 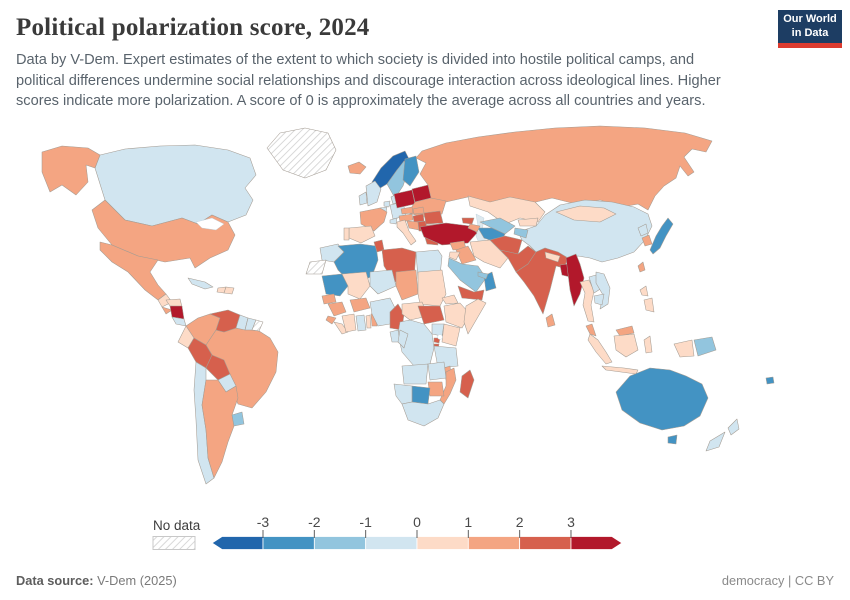 What do you see at coordinates (360, 305) in the screenshot?
I see `country-burkina-faso: Burkina Faso` at bounding box center [360, 305].